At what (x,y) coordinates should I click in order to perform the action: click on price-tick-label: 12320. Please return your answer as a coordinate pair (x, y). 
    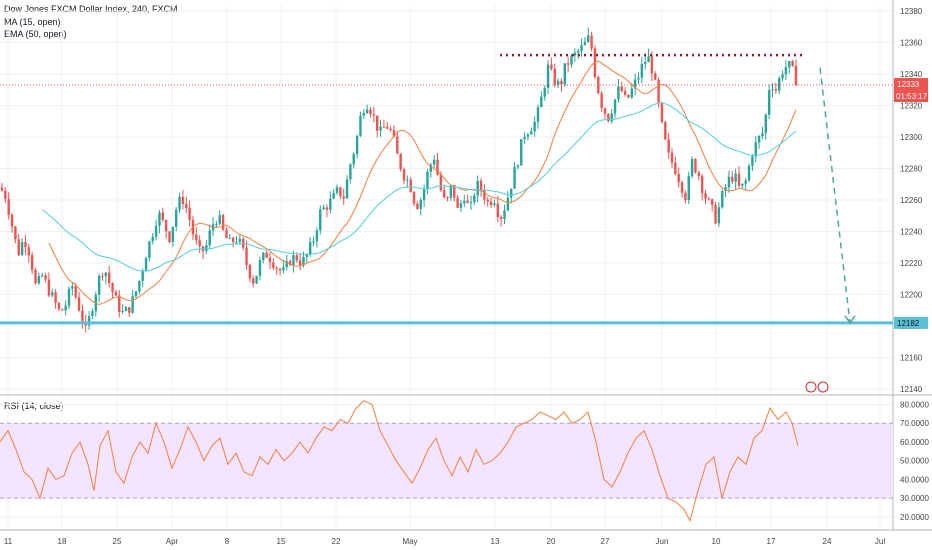
    Looking at the image, I should click on (911, 106).